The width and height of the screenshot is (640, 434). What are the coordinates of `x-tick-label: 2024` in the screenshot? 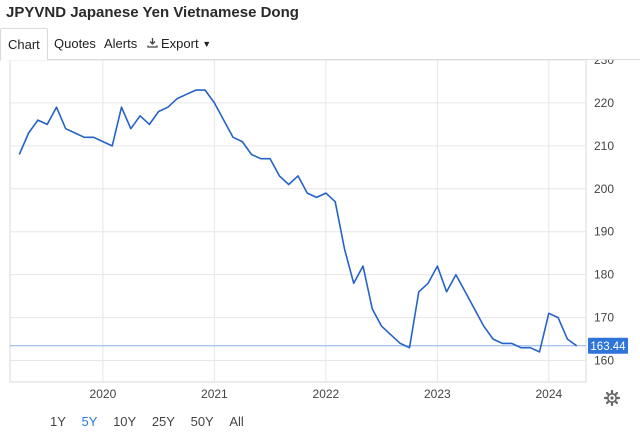 It's located at (548, 394).